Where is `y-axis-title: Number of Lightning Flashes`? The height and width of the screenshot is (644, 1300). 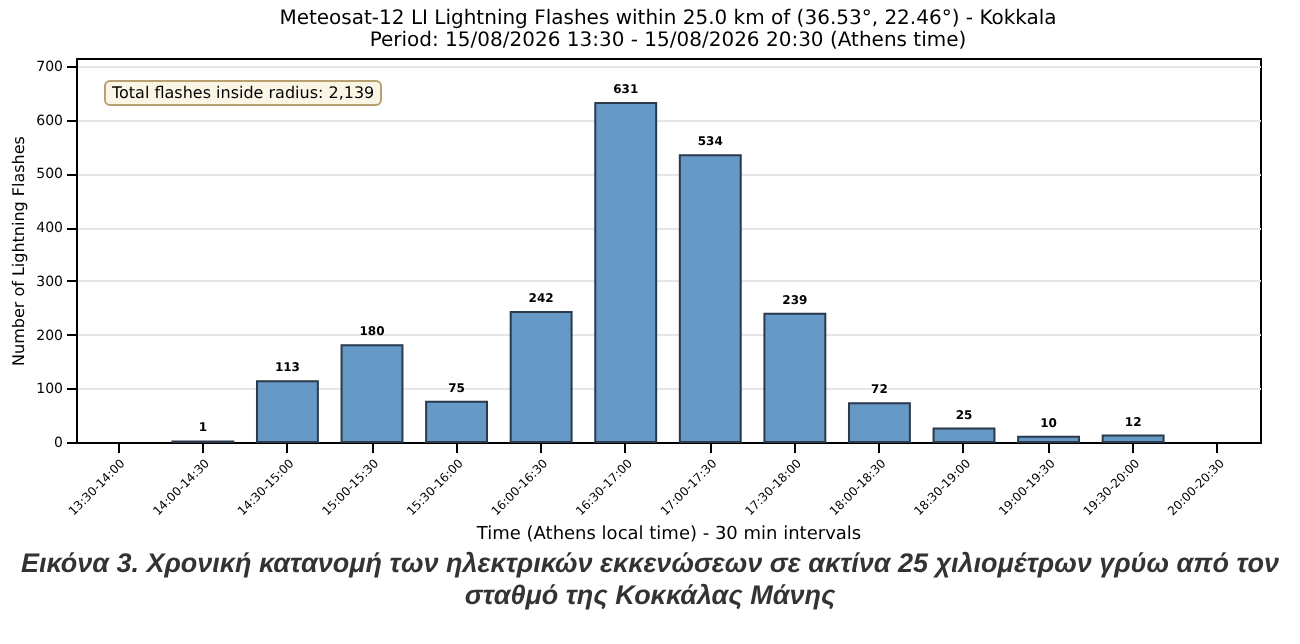
y-axis-title: Number of Lightning Flashes is located at coordinates (19, 251).